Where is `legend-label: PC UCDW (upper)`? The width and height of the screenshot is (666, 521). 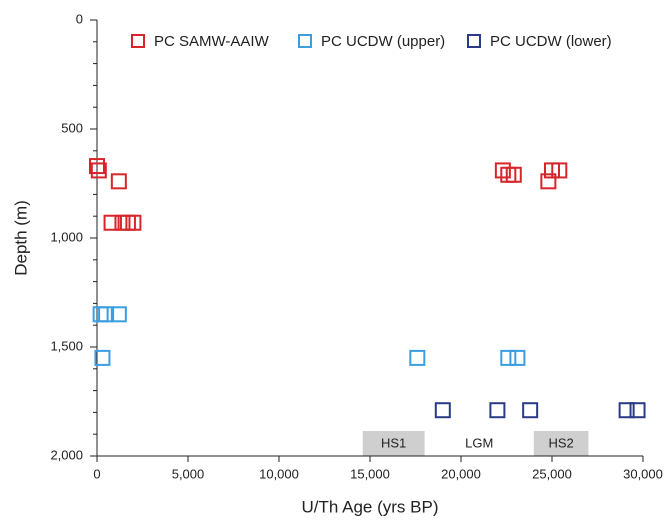
legend-label: PC UCDW (upper) is located at coordinates (383, 41).